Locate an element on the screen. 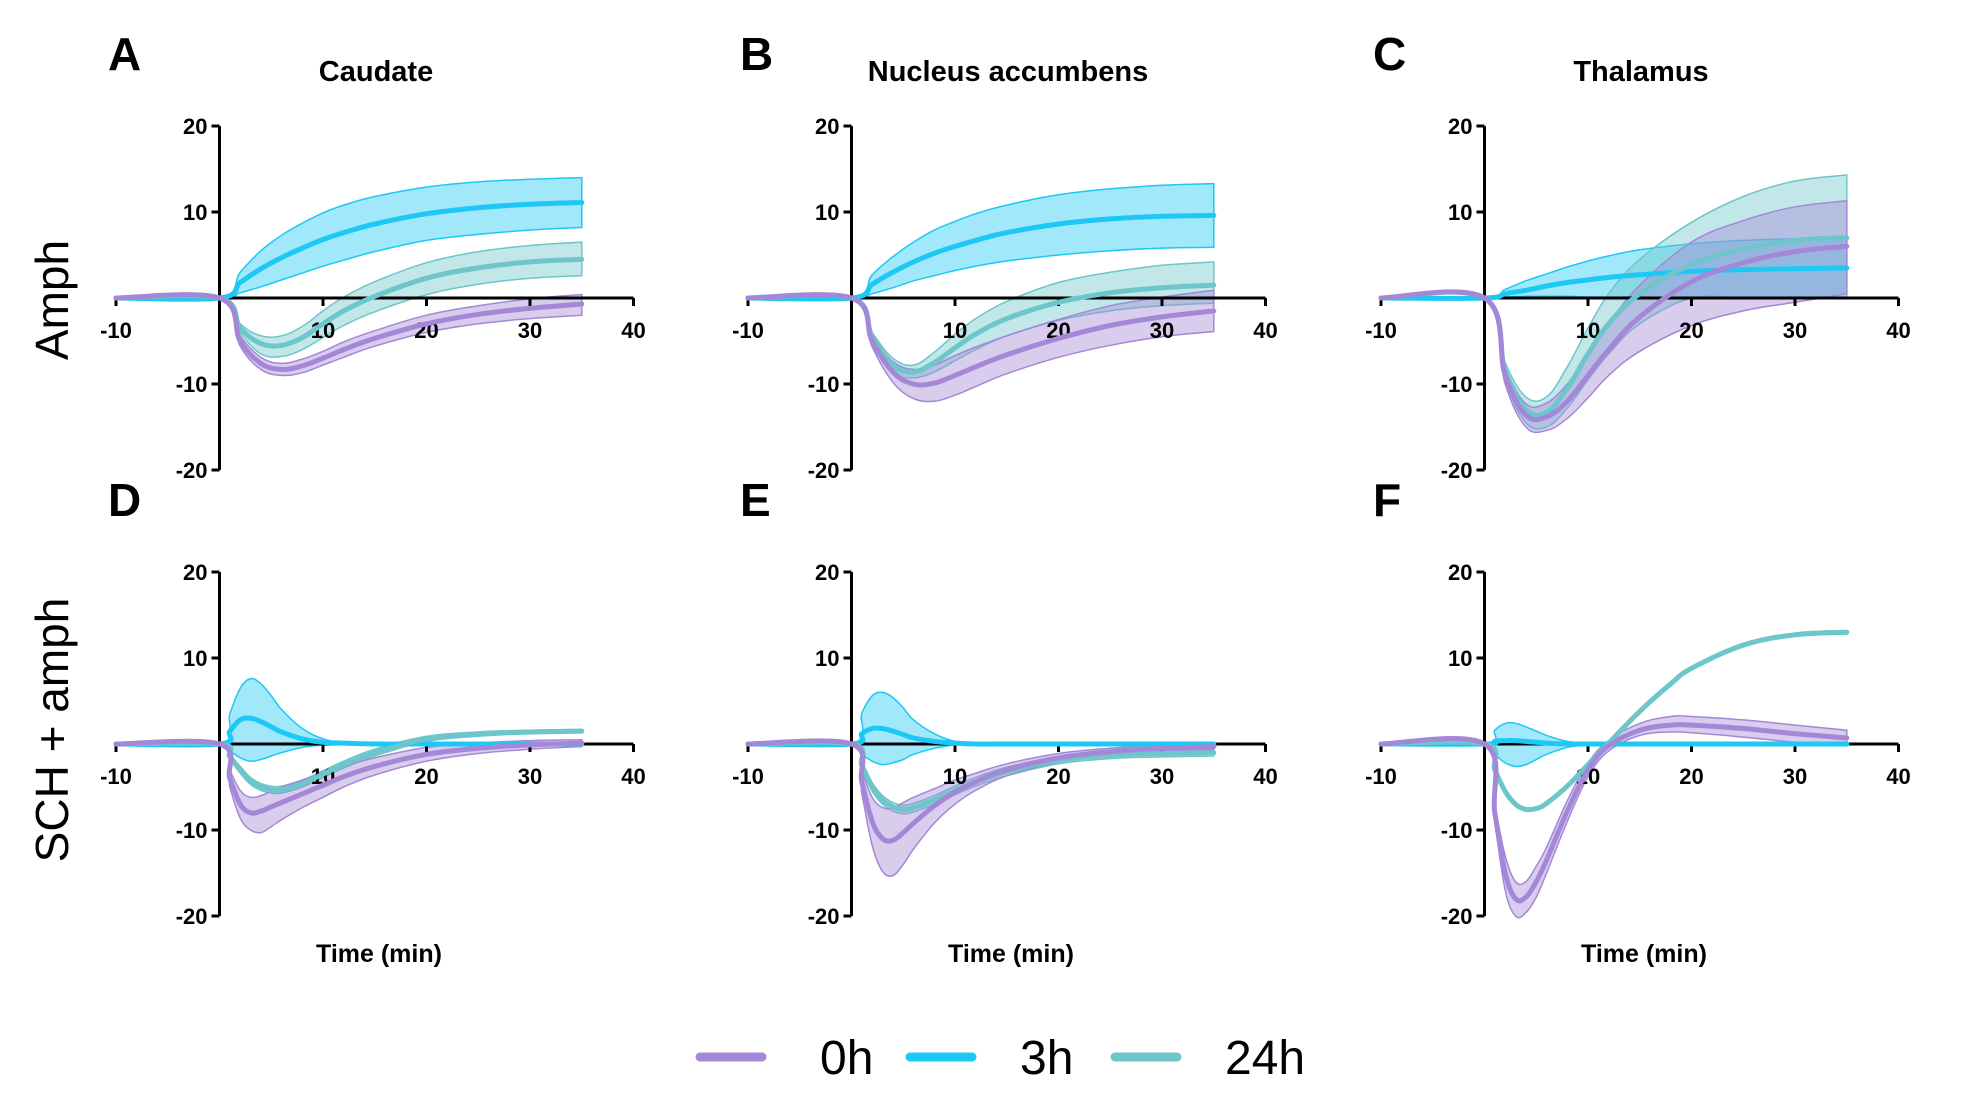 This screenshot has width=1963, height=1100. band-24h is located at coordinates (981, 320).